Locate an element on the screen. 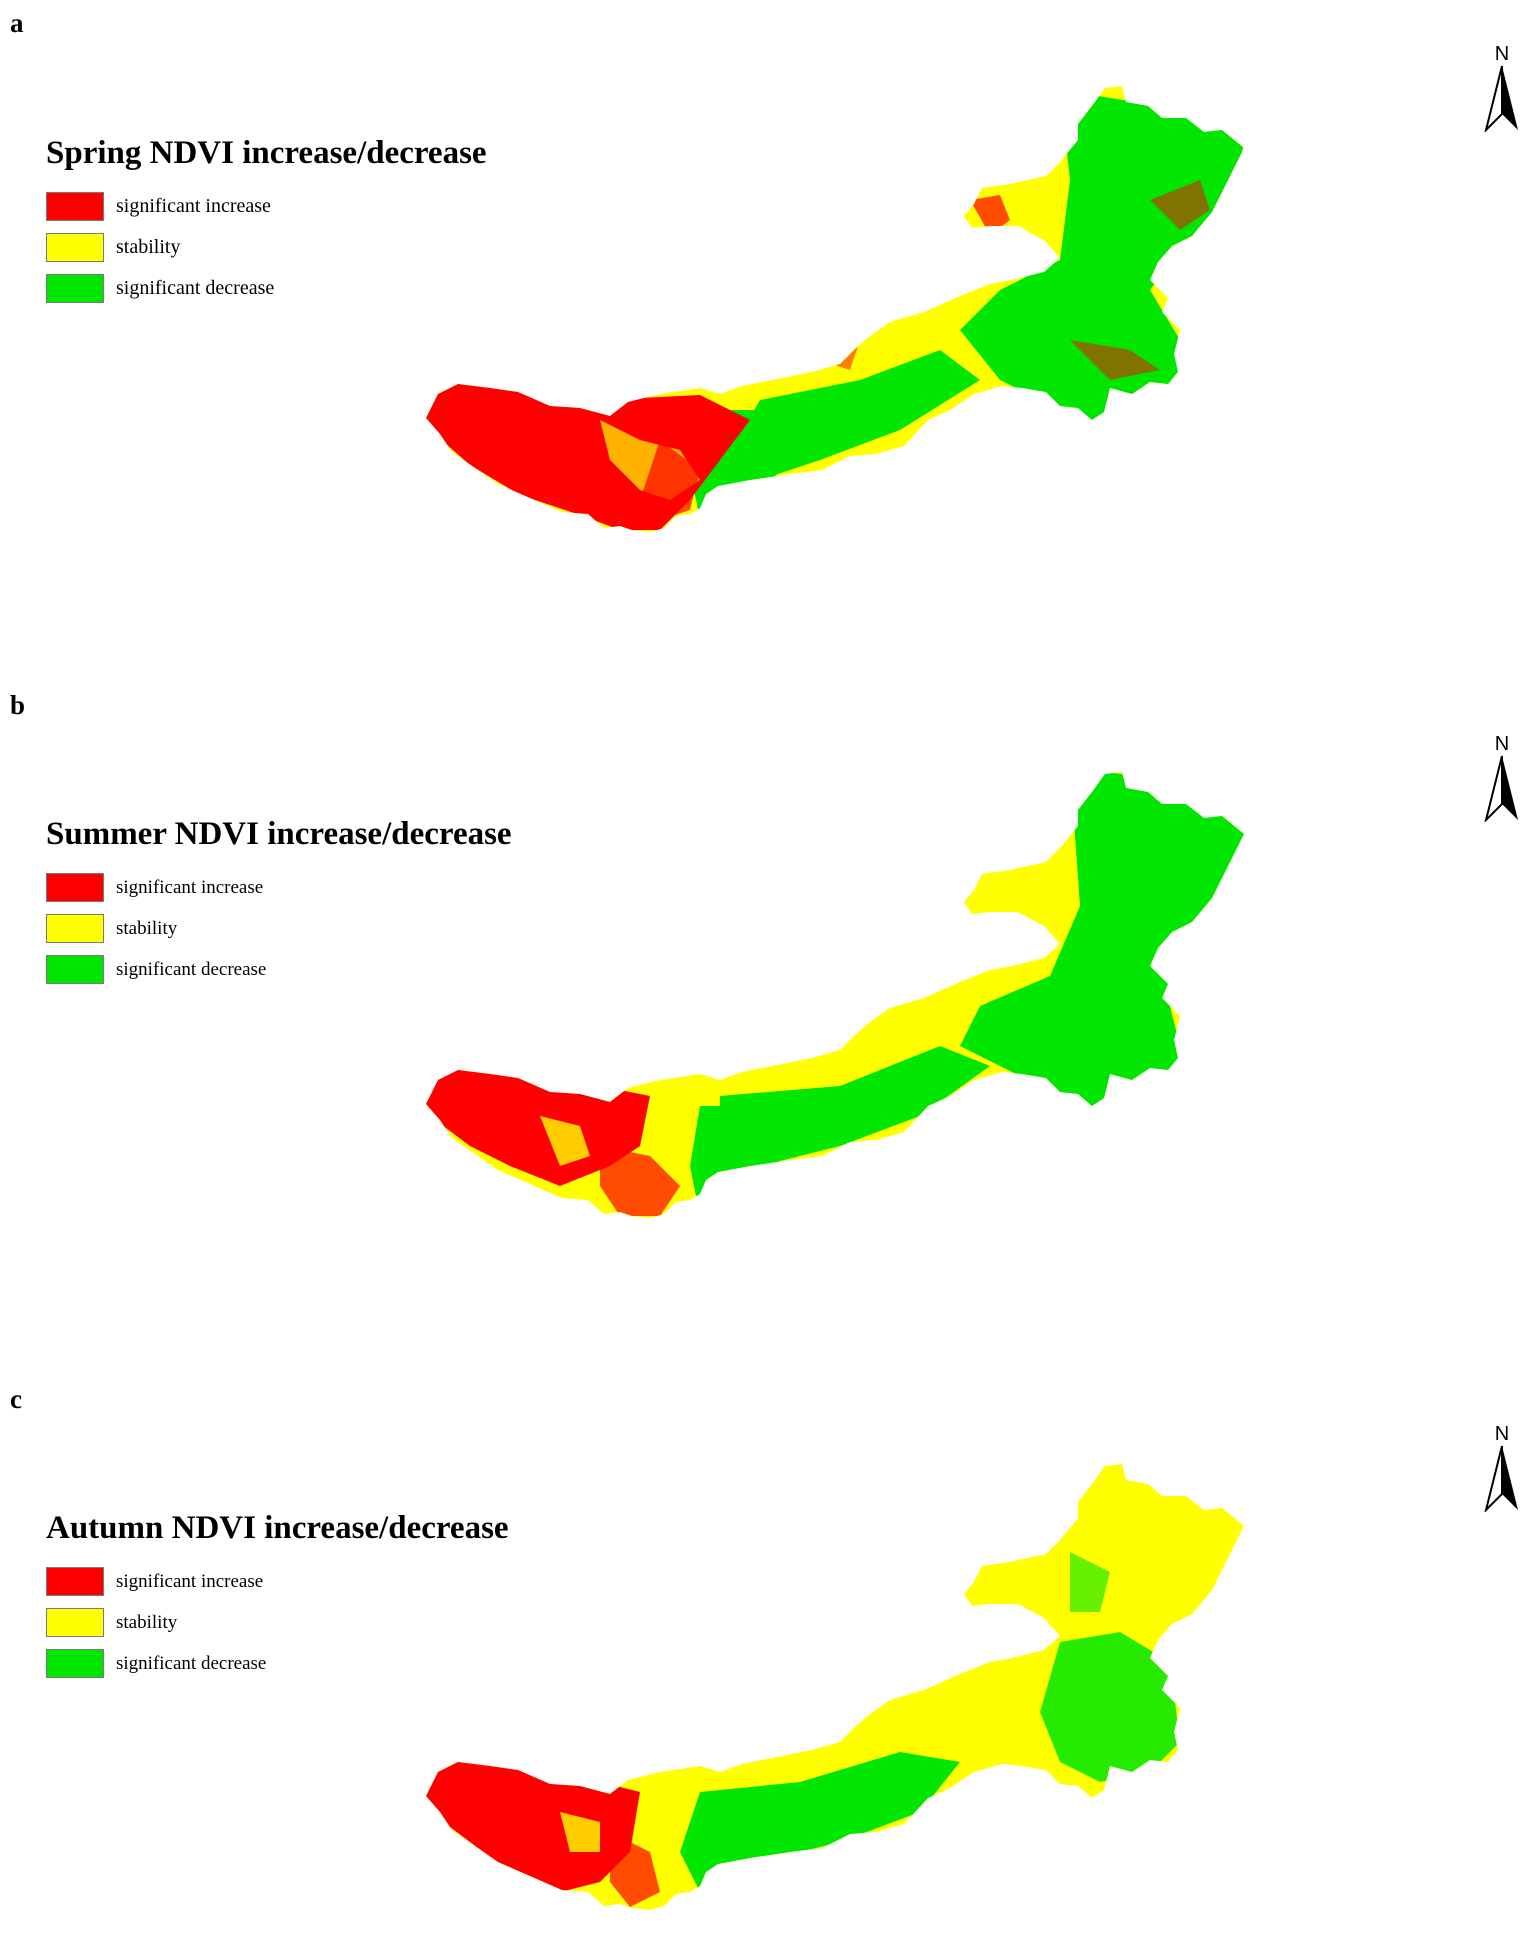 The width and height of the screenshot is (1535, 1938). panel-letter: c is located at coordinates (16, 1399).